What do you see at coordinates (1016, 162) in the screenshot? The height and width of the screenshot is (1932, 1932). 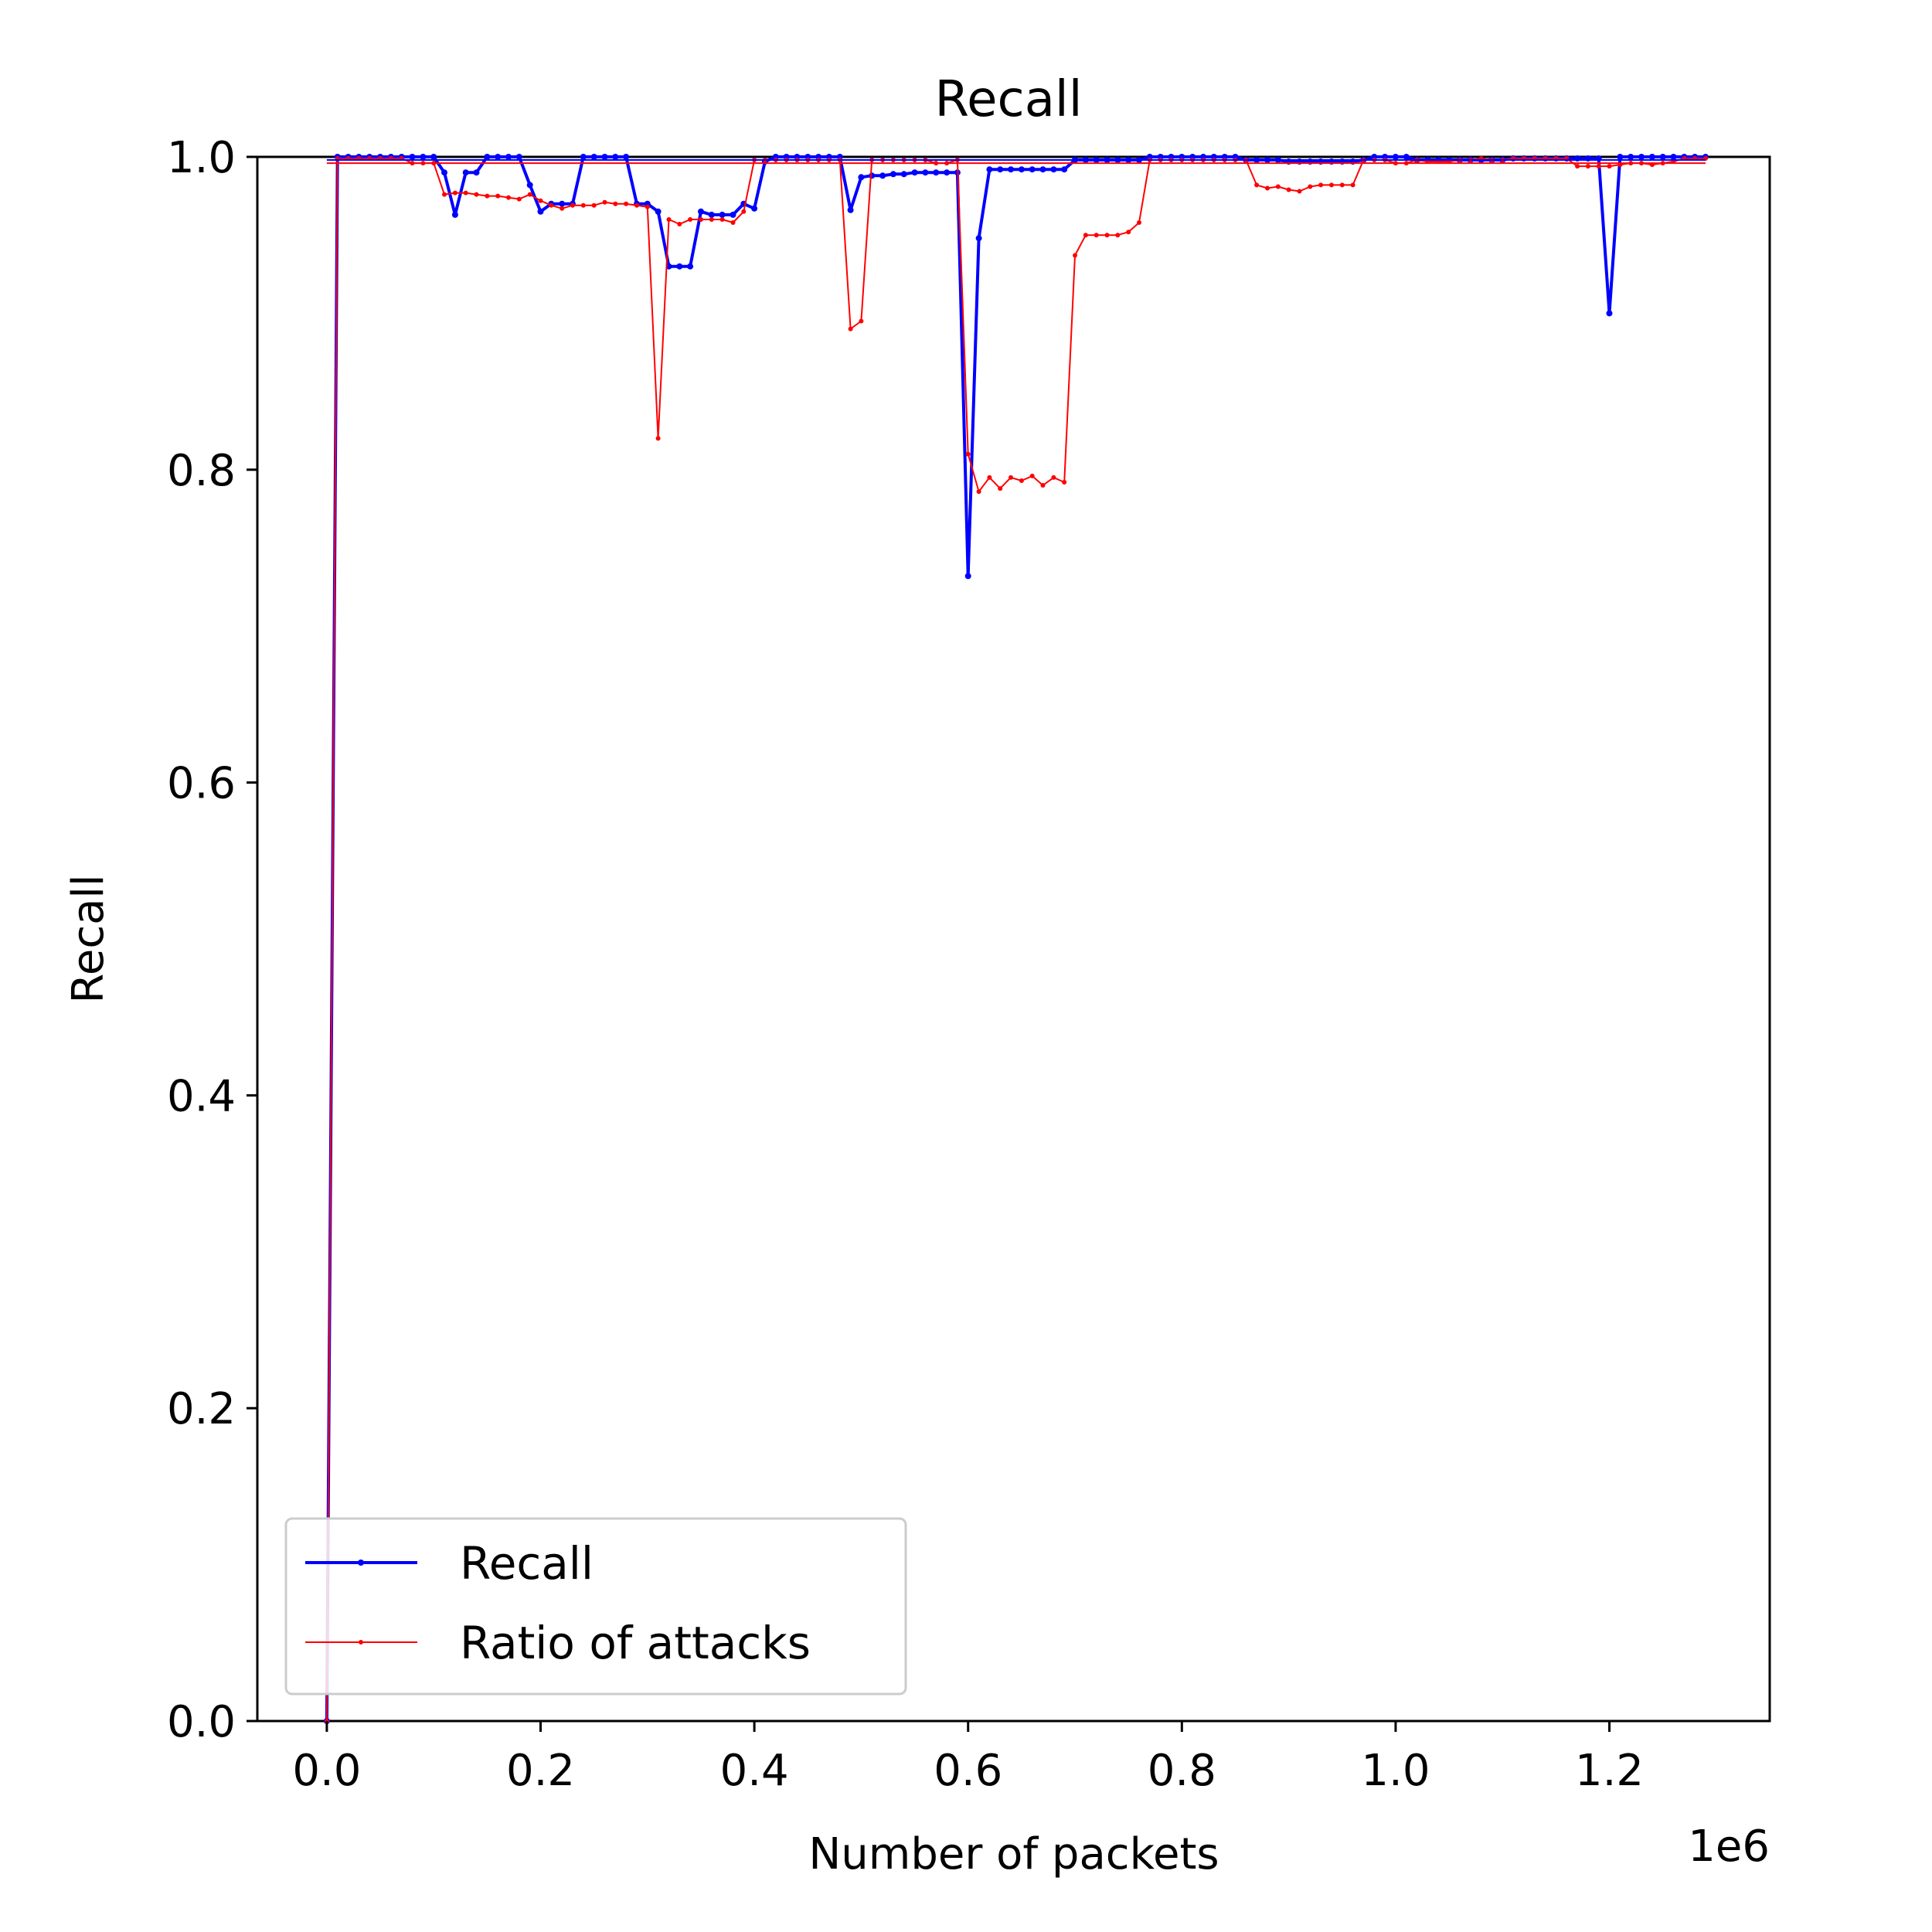 I see `reference-lines` at bounding box center [1016, 162].